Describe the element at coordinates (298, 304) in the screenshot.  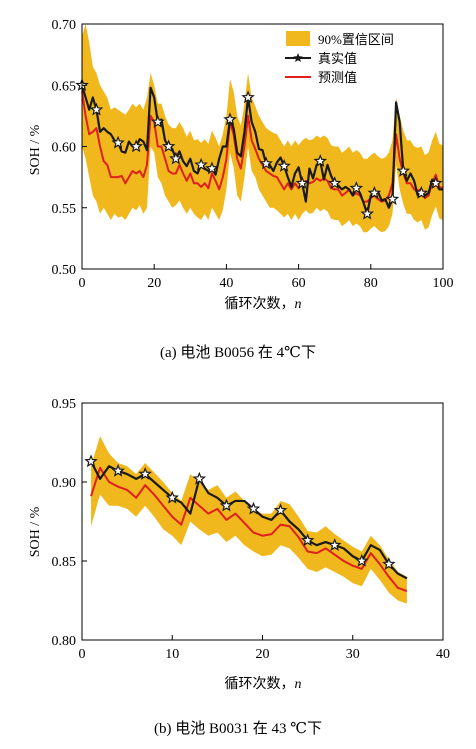
I see `x-axis-label-a-var: n` at that location.